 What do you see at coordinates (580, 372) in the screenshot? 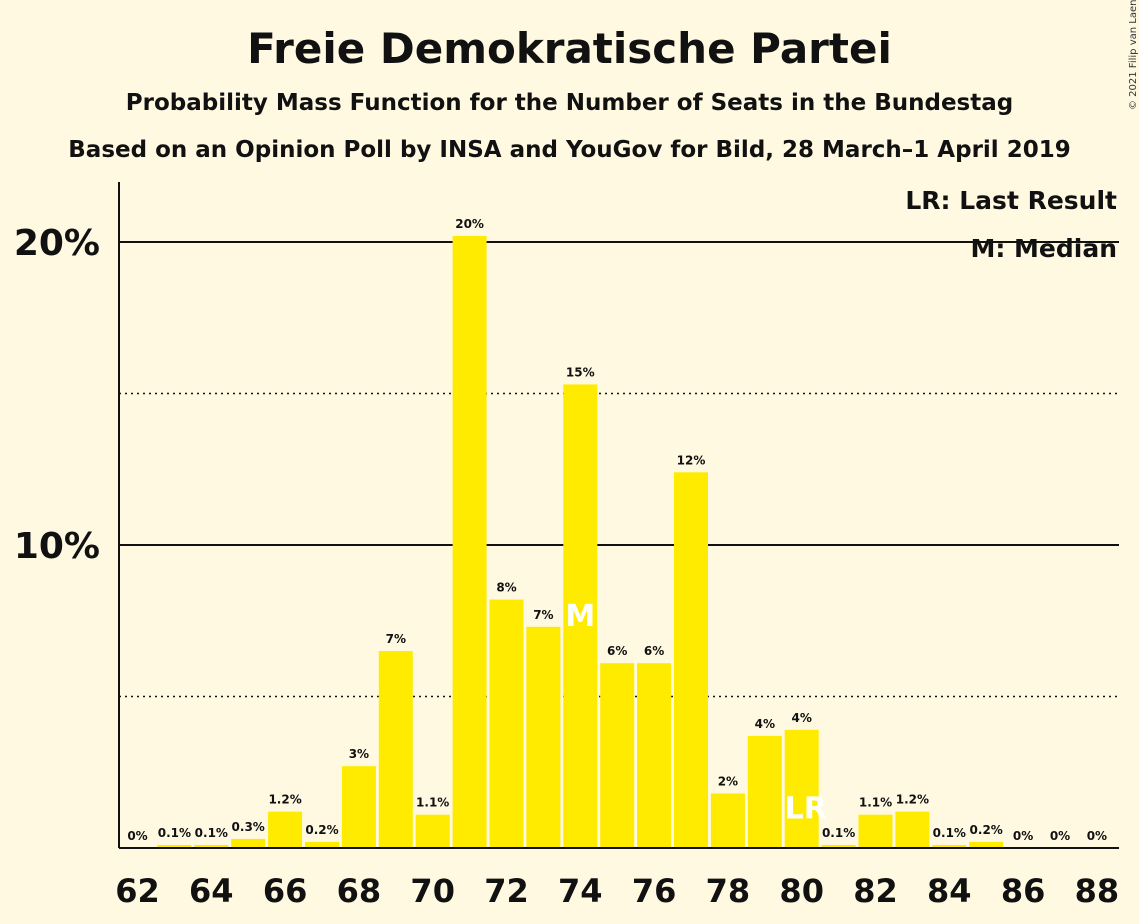
I see `value-label-74: 15%` at bounding box center [580, 372].